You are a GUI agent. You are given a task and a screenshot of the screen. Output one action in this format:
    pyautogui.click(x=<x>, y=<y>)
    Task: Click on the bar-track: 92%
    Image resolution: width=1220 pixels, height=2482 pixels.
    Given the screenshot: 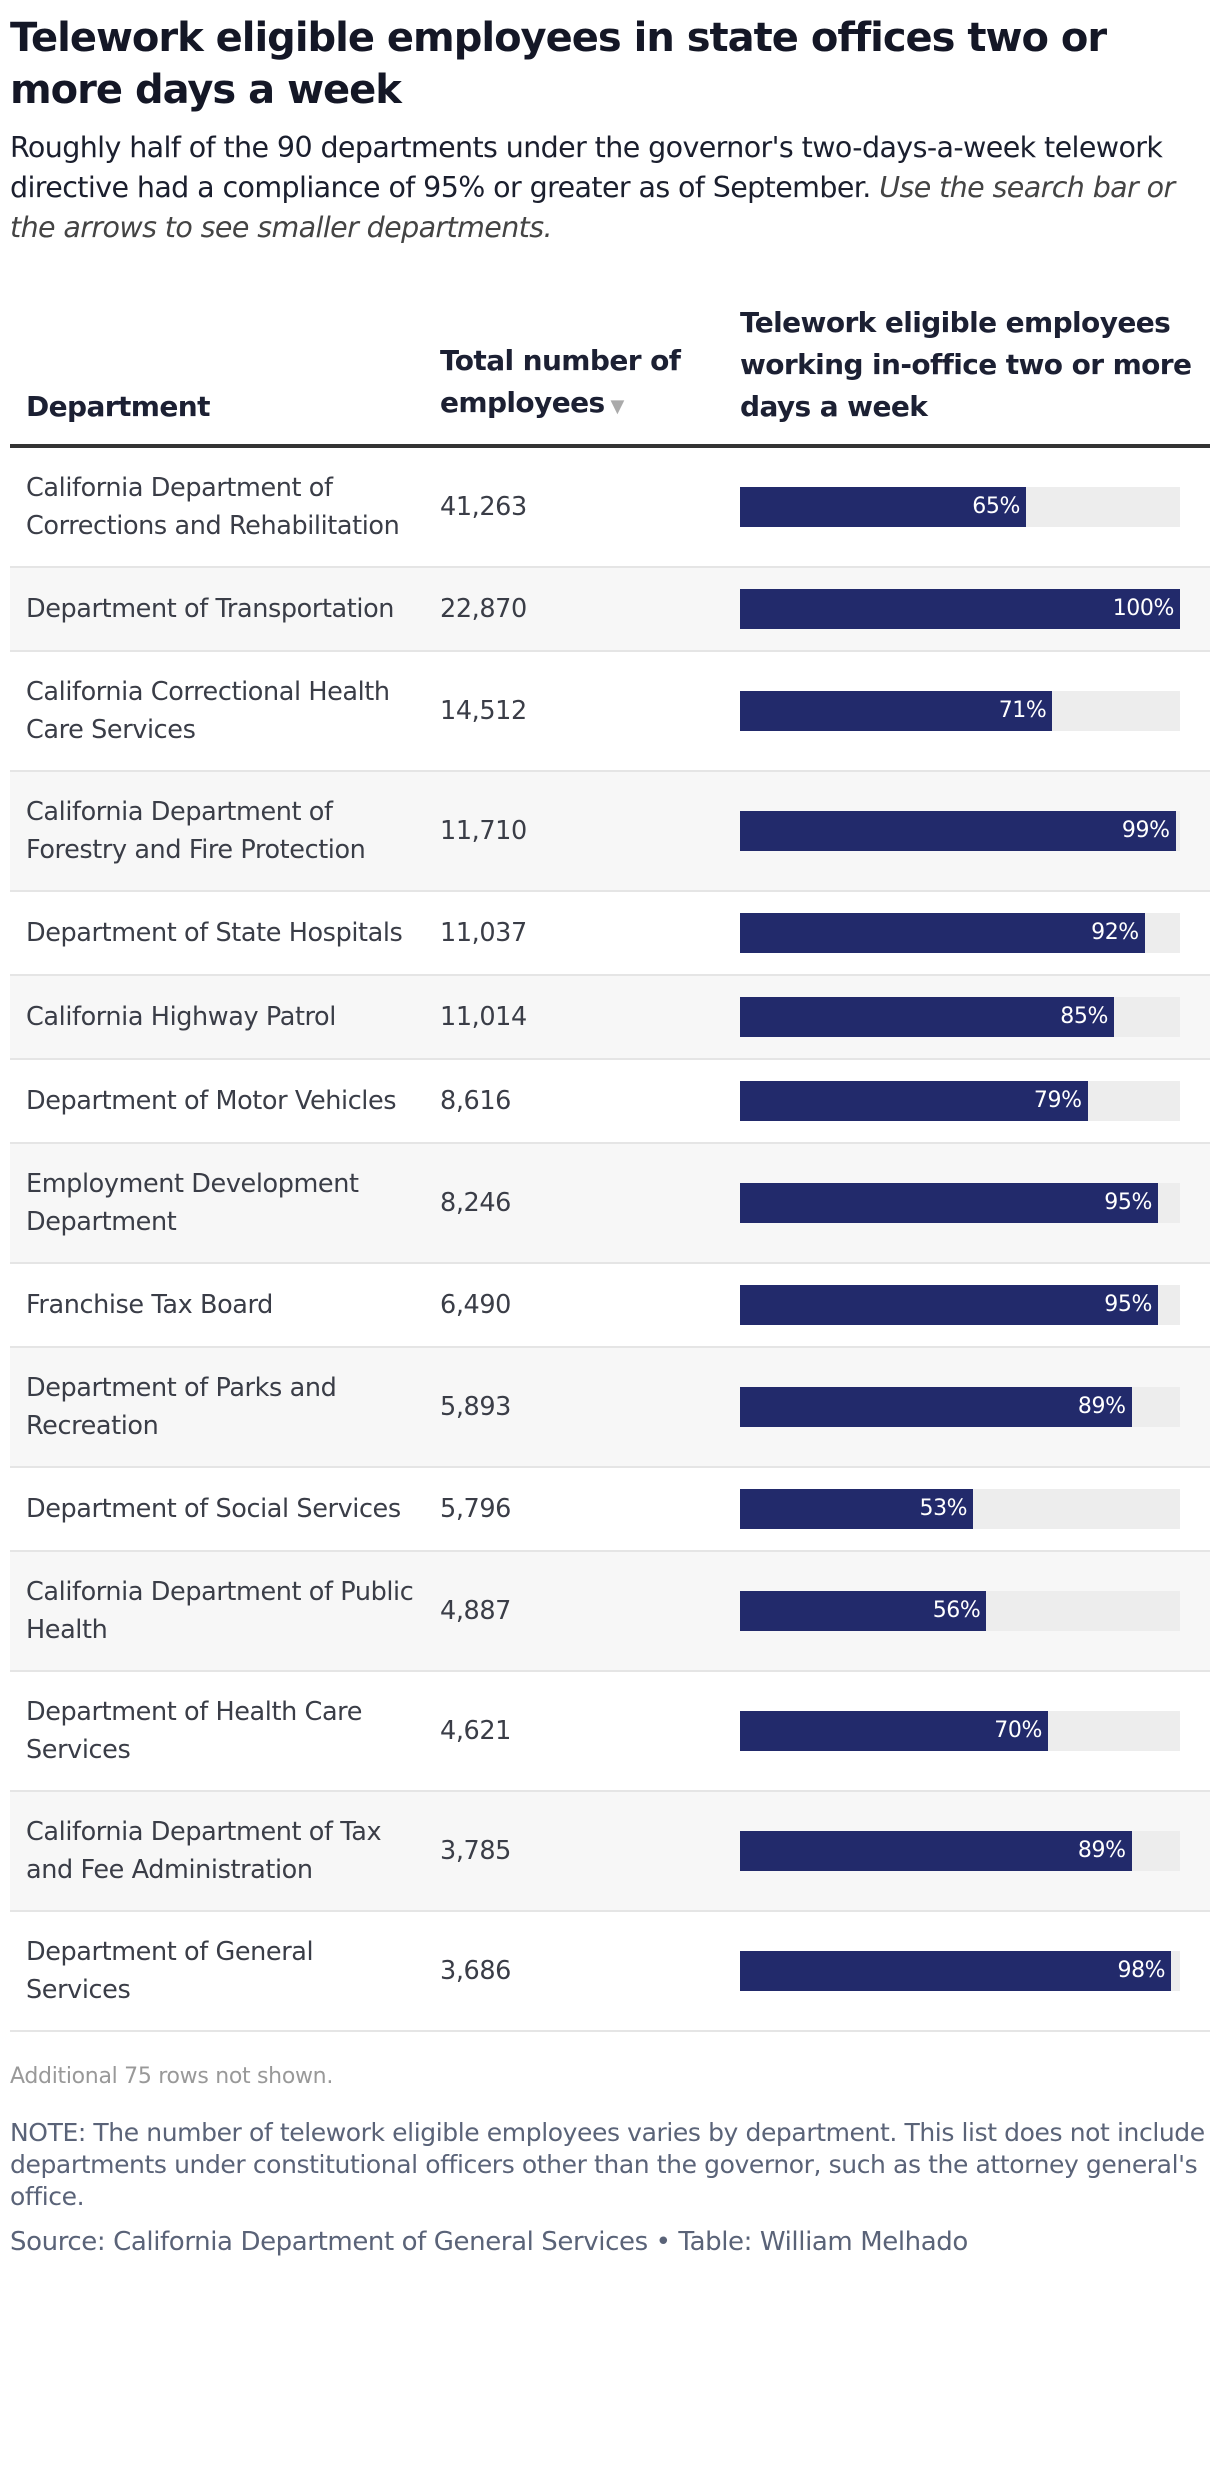 What is the action you would take?
    pyautogui.click(x=960, y=933)
    